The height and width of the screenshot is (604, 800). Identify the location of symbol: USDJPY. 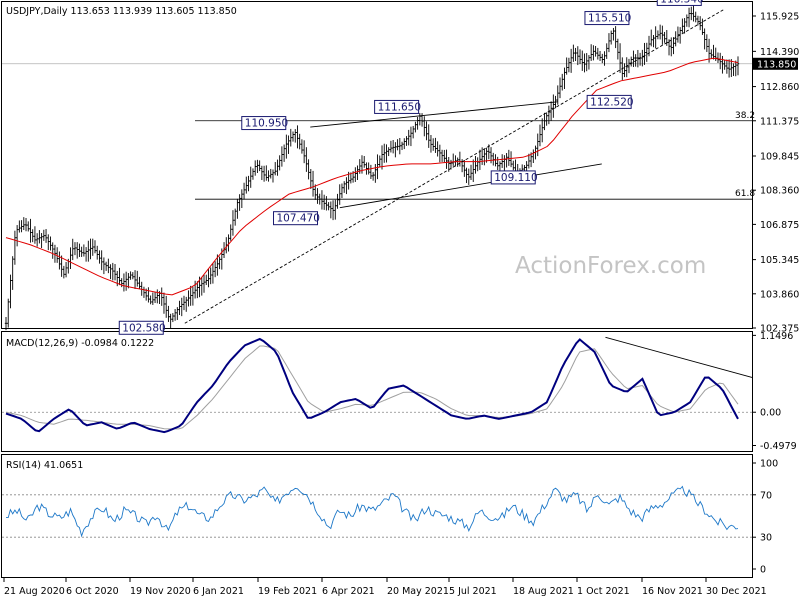
(23, 11).